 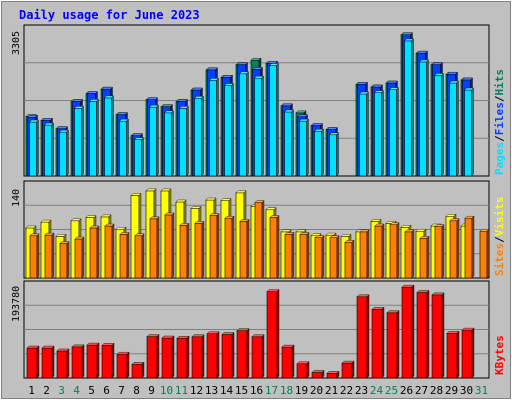 I want to click on bar-kbytes-day-12-side, so click(x=203, y=356).